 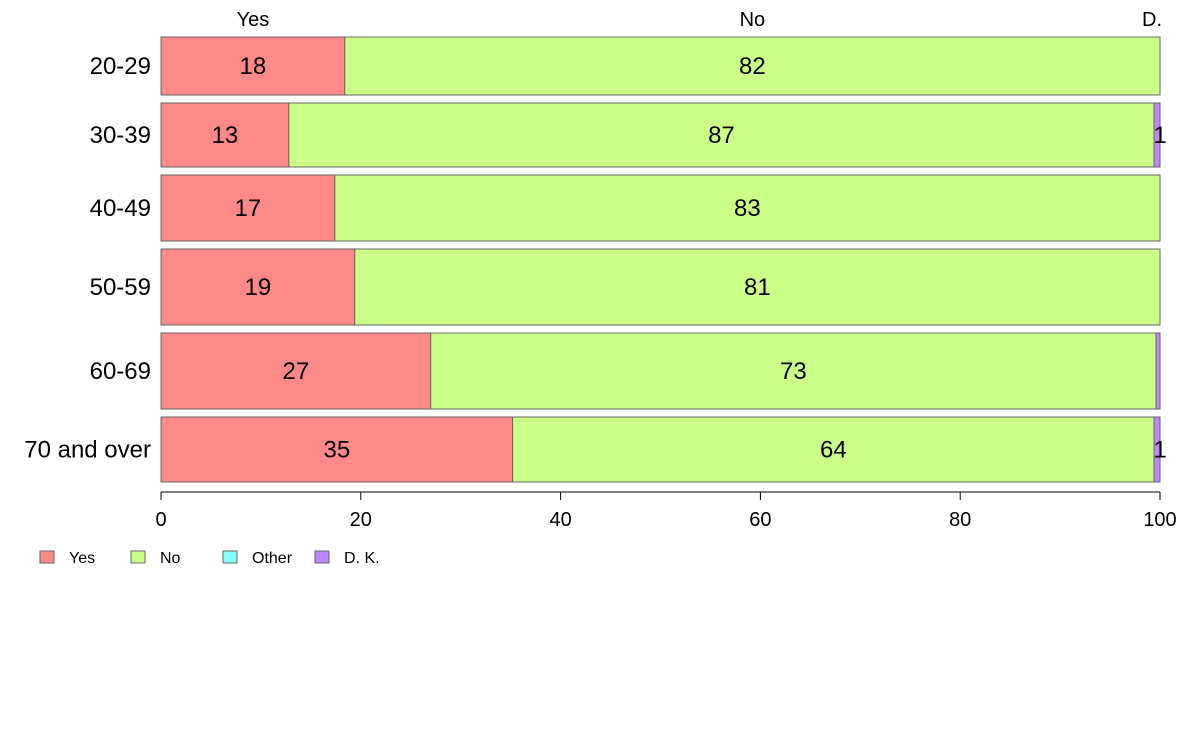 What do you see at coordinates (960, 520) in the screenshot?
I see `x-tick-label: 80` at bounding box center [960, 520].